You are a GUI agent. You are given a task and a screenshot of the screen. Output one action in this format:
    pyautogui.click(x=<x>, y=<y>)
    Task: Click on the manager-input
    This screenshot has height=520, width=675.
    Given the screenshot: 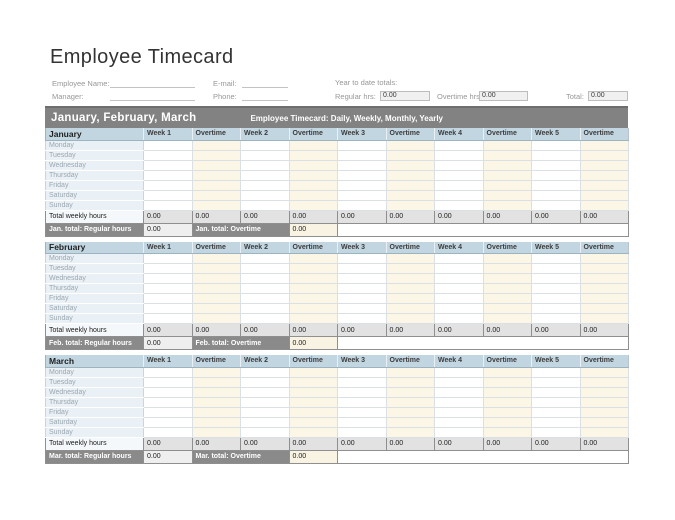 What is the action you would take?
    pyautogui.click(x=152, y=96)
    